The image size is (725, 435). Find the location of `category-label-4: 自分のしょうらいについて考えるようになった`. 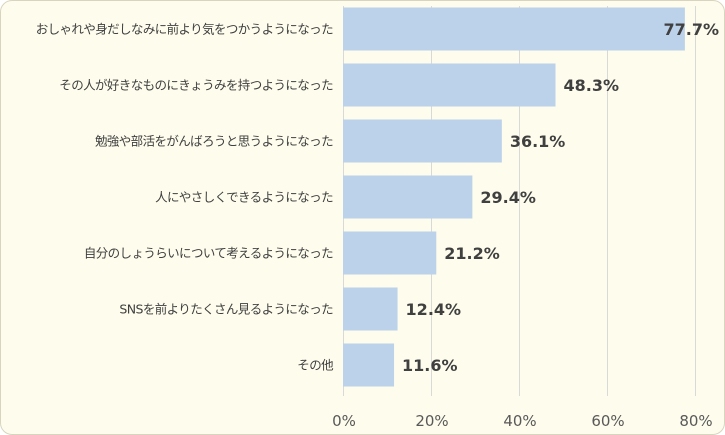

category-label-4: 自分のしょうらいについて考えるようになった is located at coordinates (208, 253).